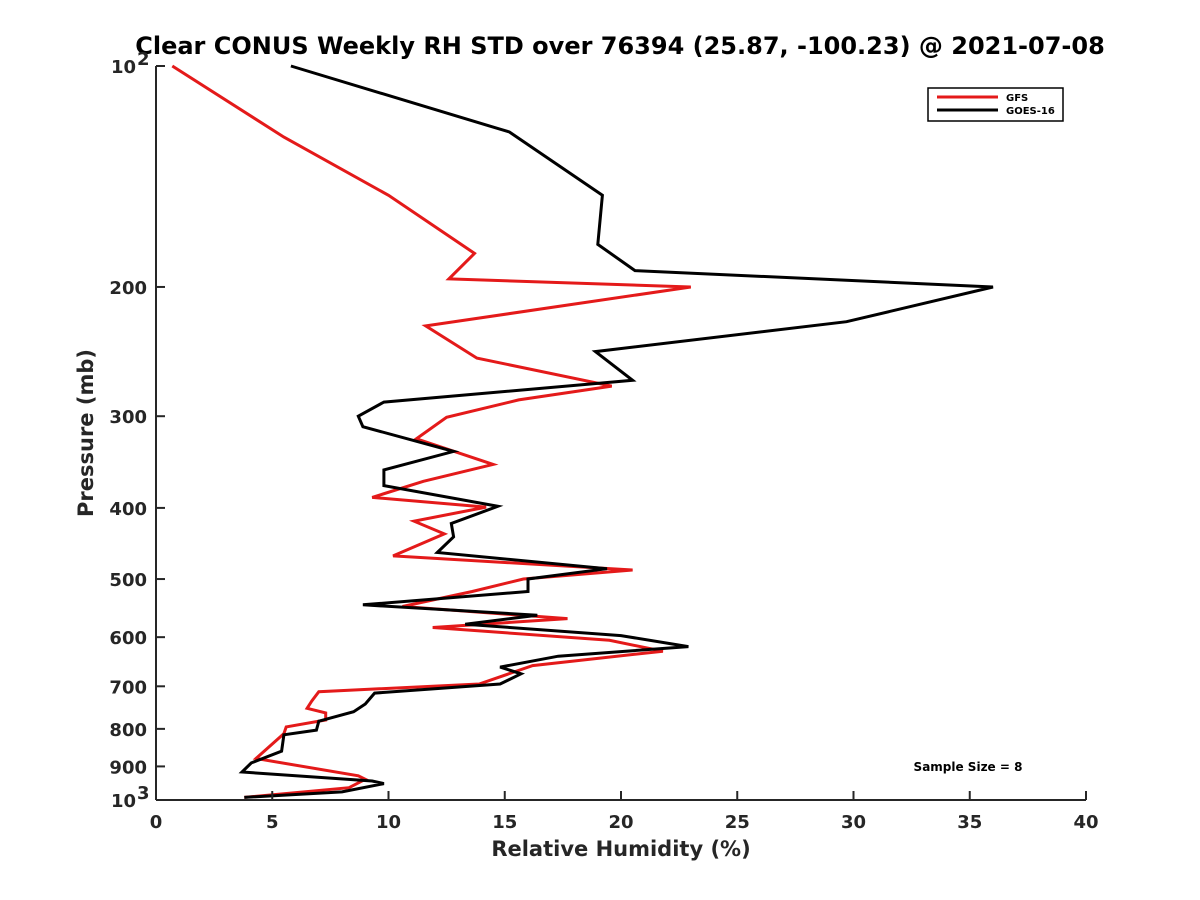 Image resolution: width=1200 pixels, height=900 pixels. What do you see at coordinates (156, 822) in the screenshot?
I see `x-tick-label: 0` at bounding box center [156, 822].